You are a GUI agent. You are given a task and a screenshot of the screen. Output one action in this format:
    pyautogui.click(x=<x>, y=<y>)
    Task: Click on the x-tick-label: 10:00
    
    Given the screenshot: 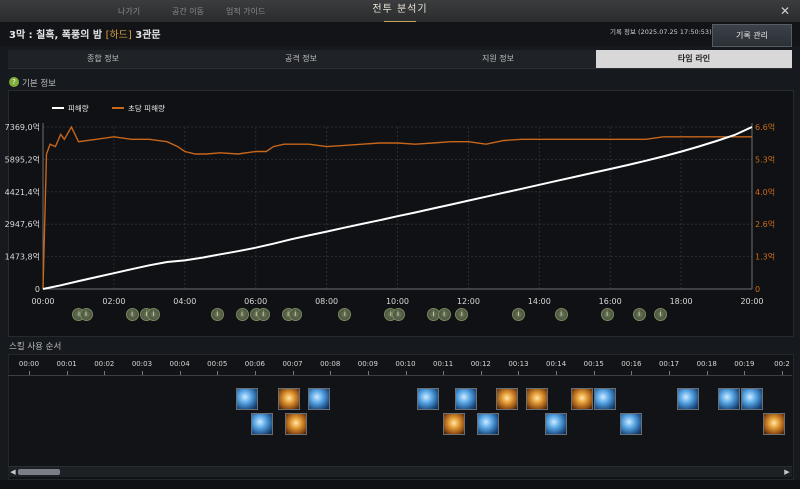 What is the action you would take?
    pyautogui.click(x=397, y=301)
    